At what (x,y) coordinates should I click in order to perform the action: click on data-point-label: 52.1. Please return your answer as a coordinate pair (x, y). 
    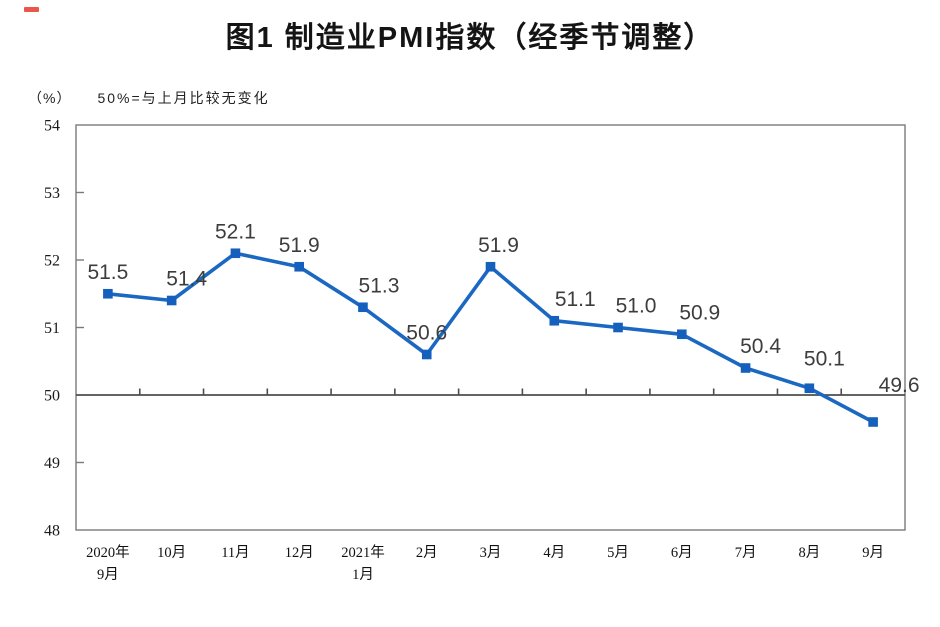
    Looking at the image, I should click on (235, 231).